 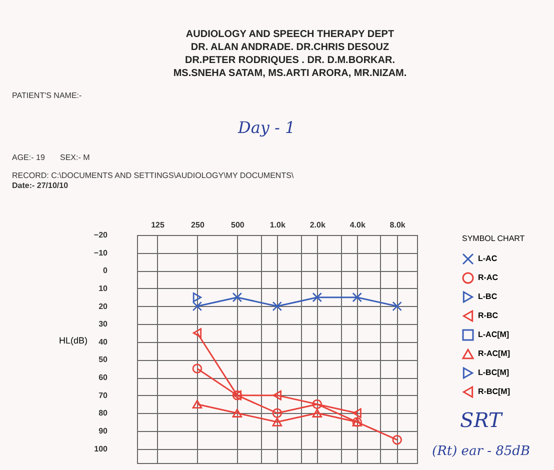 What do you see at coordinates (238, 225) in the screenshot?
I see `x-tick-label: 500` at bounding box center [238, 225].